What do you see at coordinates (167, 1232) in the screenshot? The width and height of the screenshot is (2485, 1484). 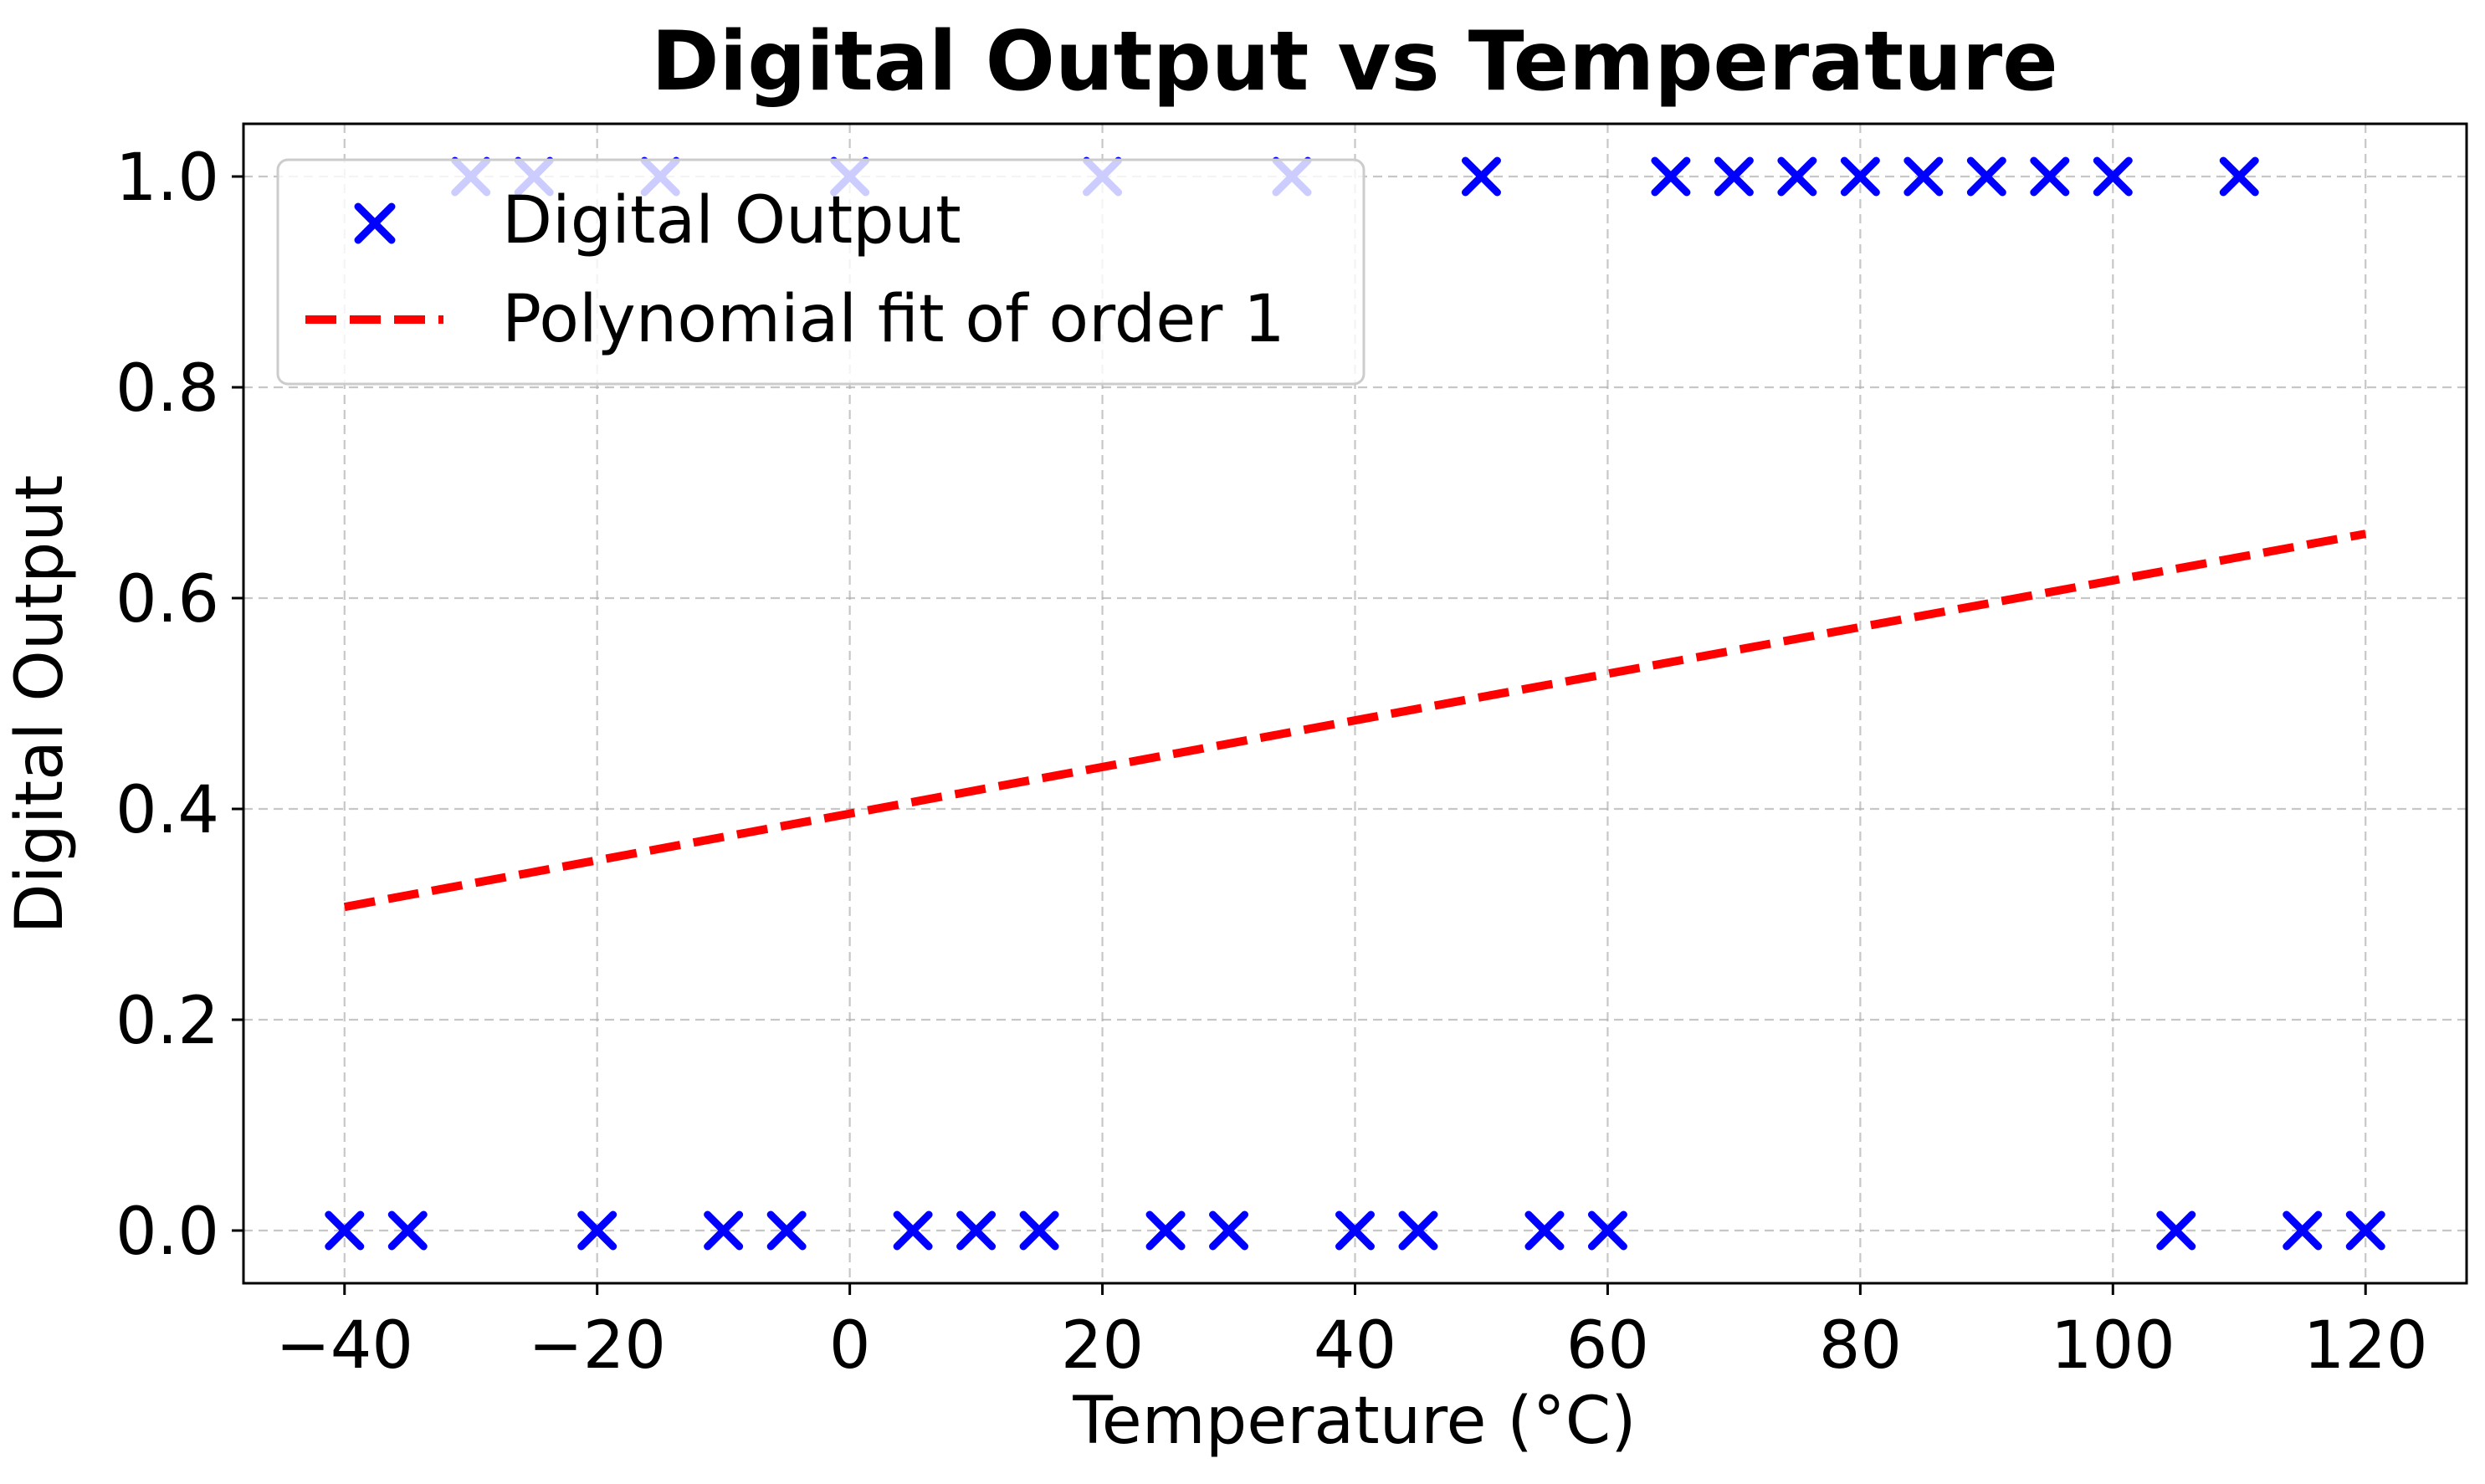 I see `y-tick-label: 0.0` at bounding box center [167, 1232].